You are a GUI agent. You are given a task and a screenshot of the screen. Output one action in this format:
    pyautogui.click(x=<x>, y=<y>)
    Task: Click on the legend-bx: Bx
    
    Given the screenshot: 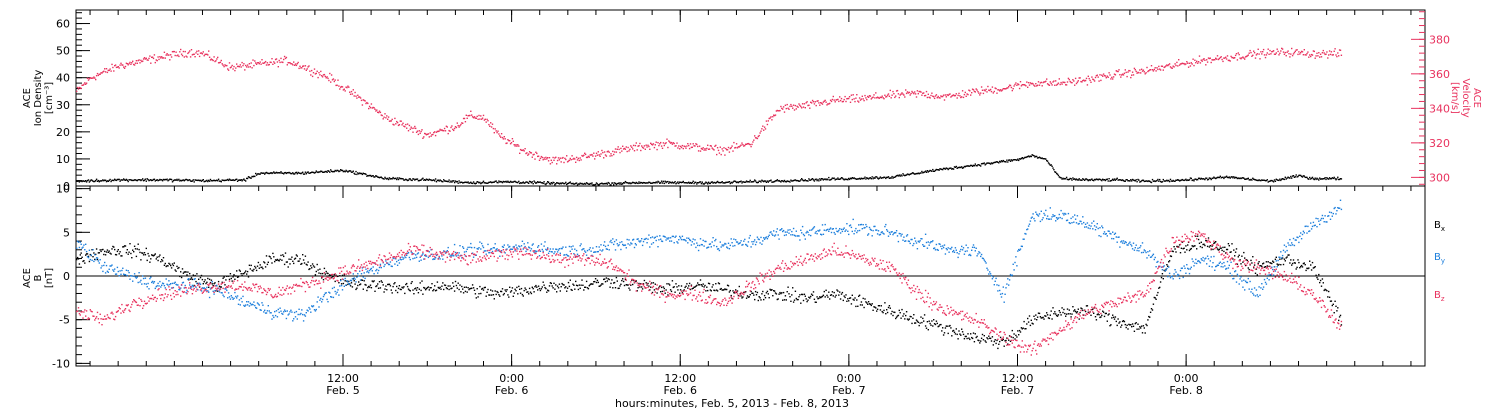 What is the action you would take?
    pyautogui.click(x=1439, y=226)
    